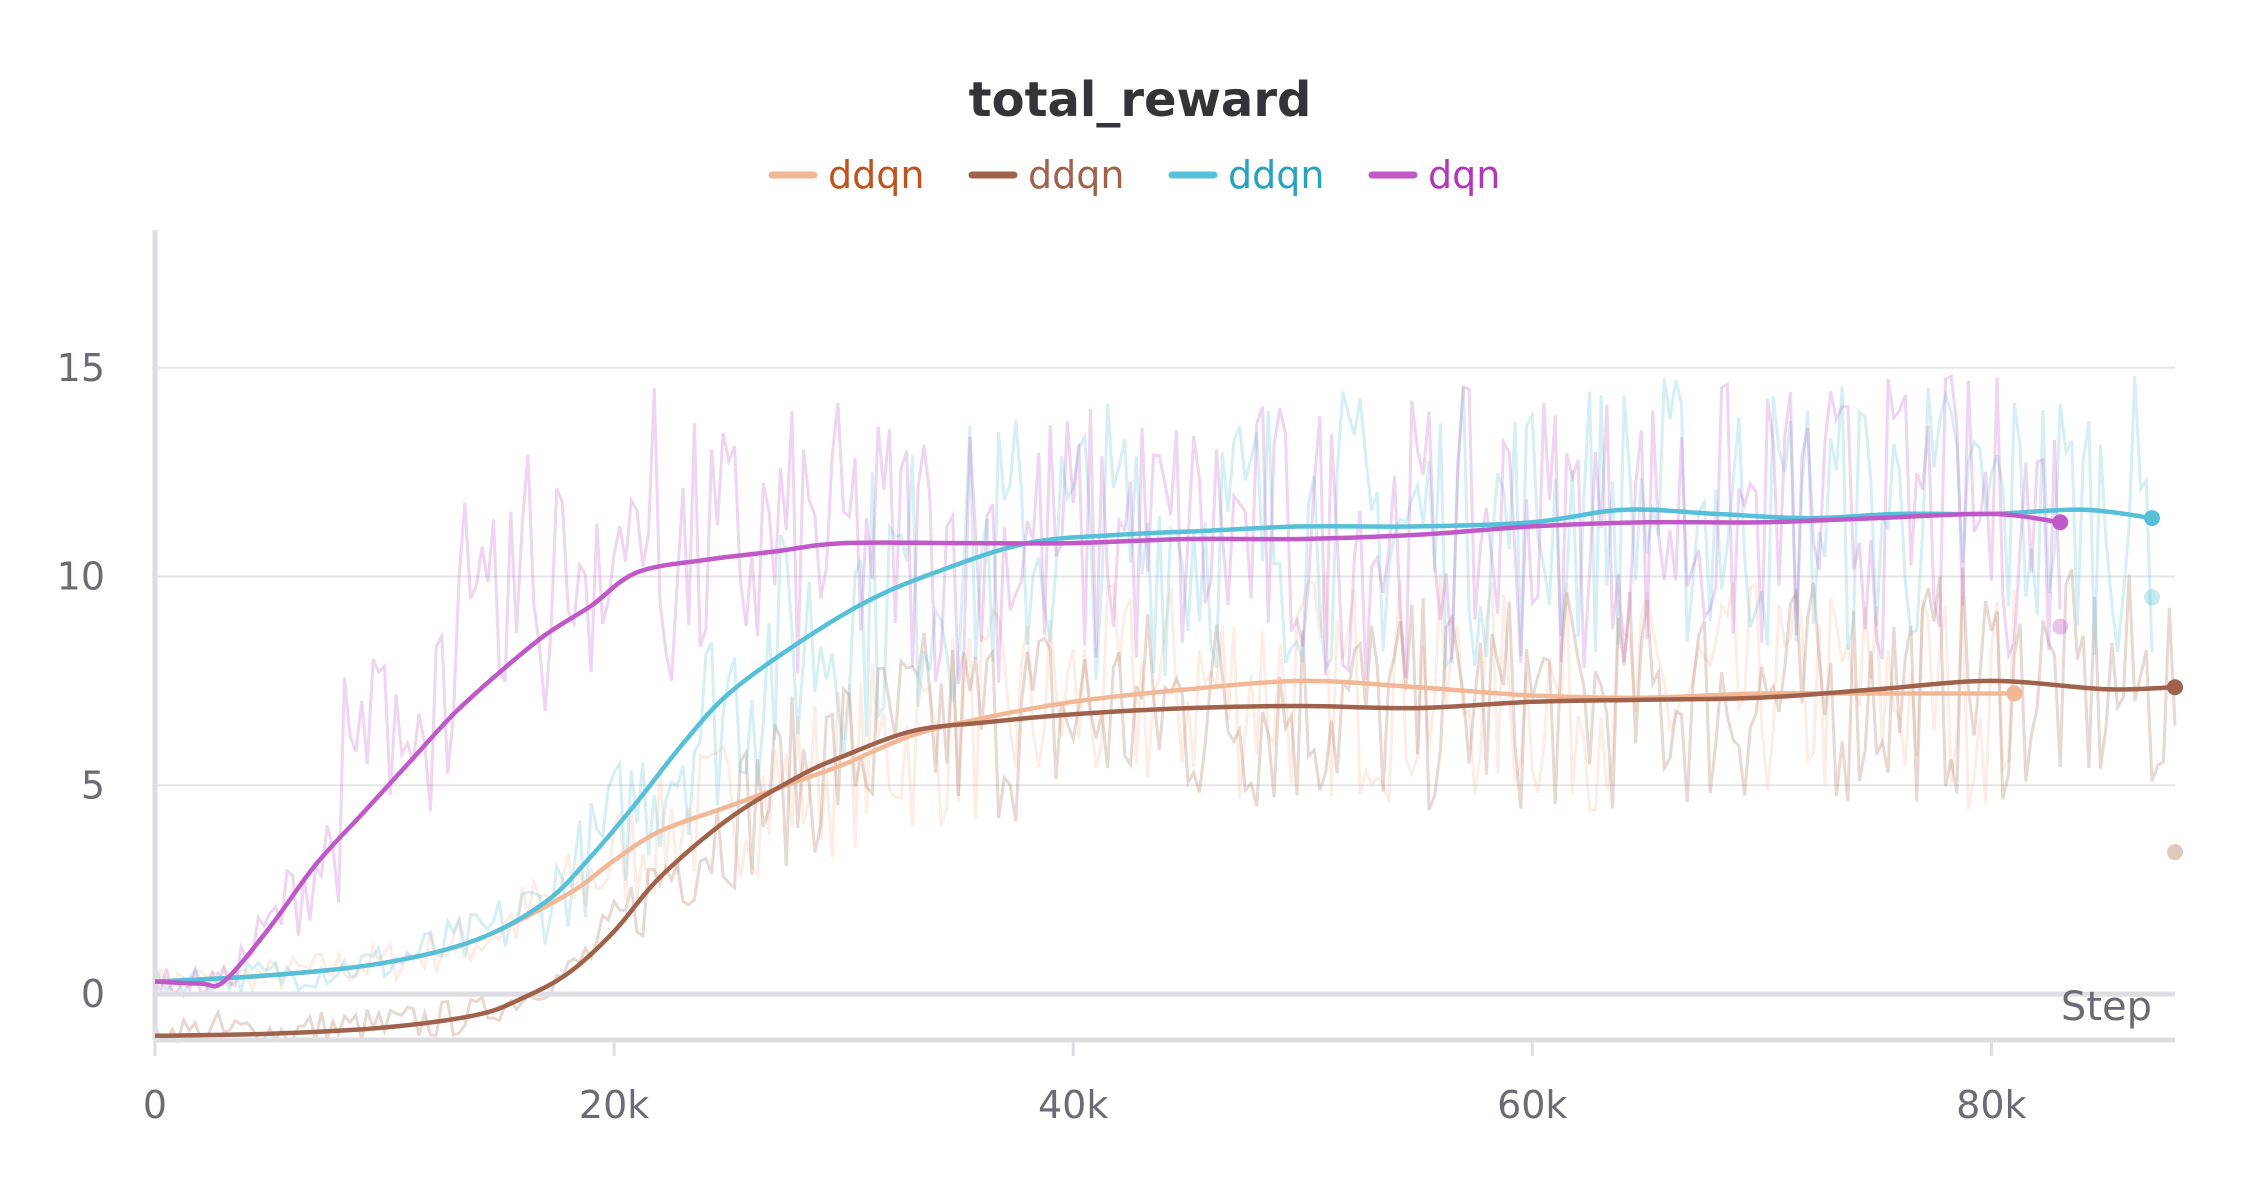 The height and width of the screenshot is (1189, 2263). What do you see at coordinates (1073, 1105) in the screenshot?
I see `x-tick-label-2: 40k` at bounding box center [1073, 1105].